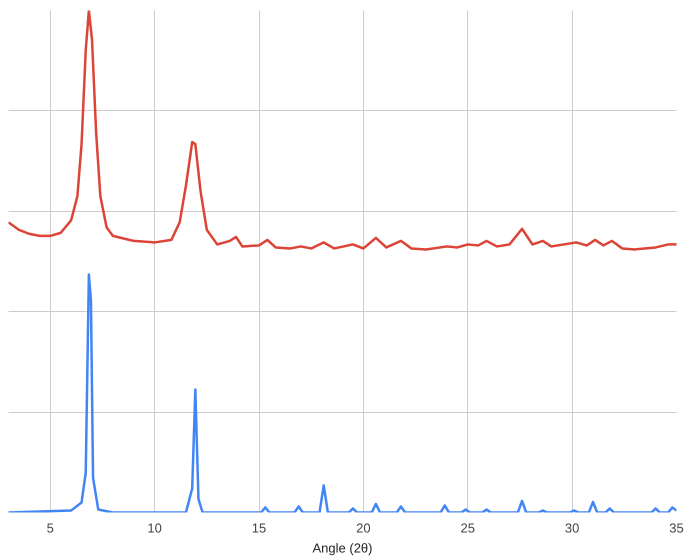 This screenshot has height=558, width=686. What do you see at coordinates (342, 548) in the screenshot?
I see `x-axis-title: Angle (2θ)` at bounding box center [342, 548].